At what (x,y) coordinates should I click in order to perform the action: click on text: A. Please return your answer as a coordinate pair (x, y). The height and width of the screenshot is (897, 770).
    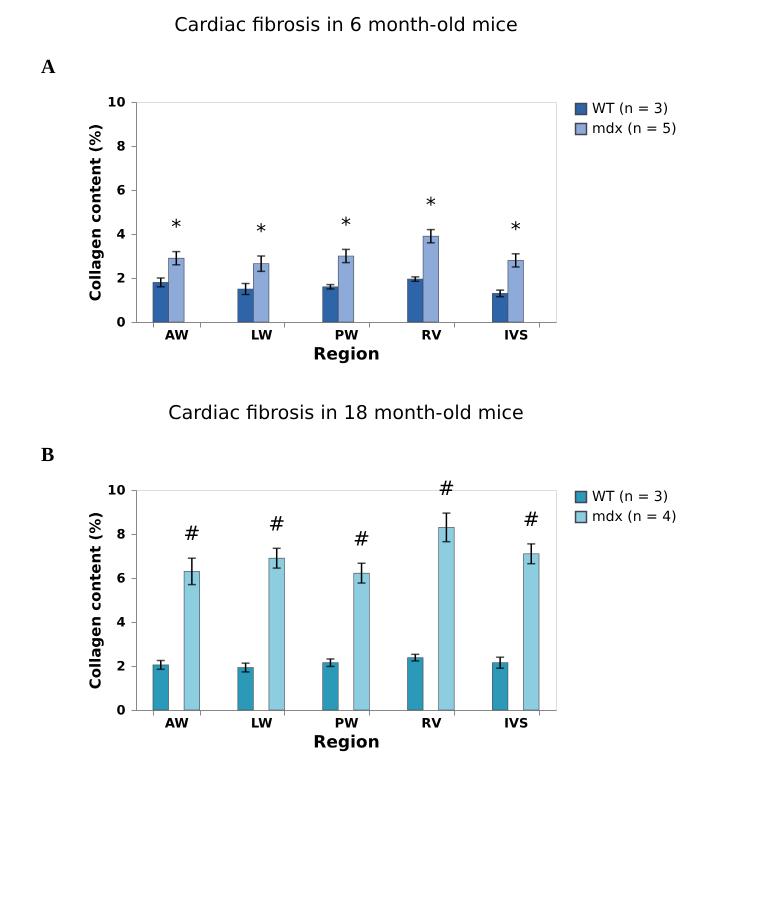
    Looking at the image, I should click on (48, 67).